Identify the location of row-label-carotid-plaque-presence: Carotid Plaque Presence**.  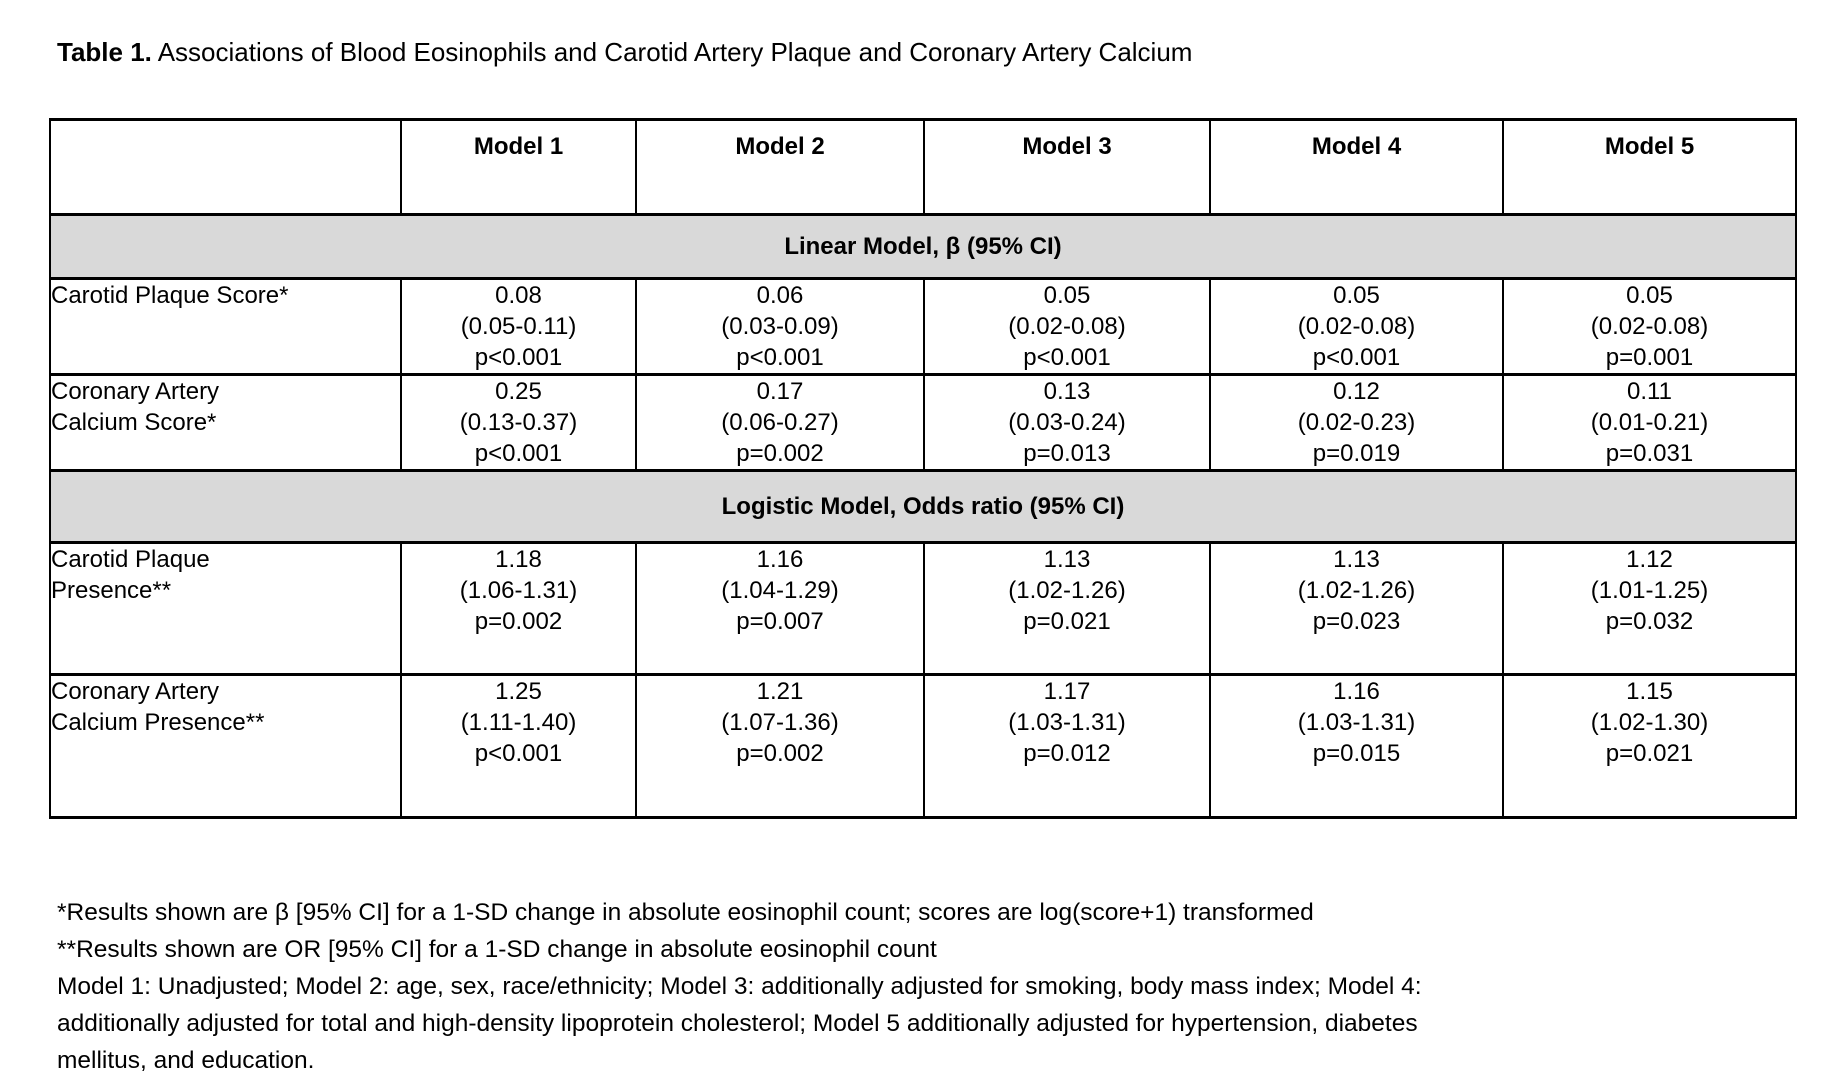
(225, 608).